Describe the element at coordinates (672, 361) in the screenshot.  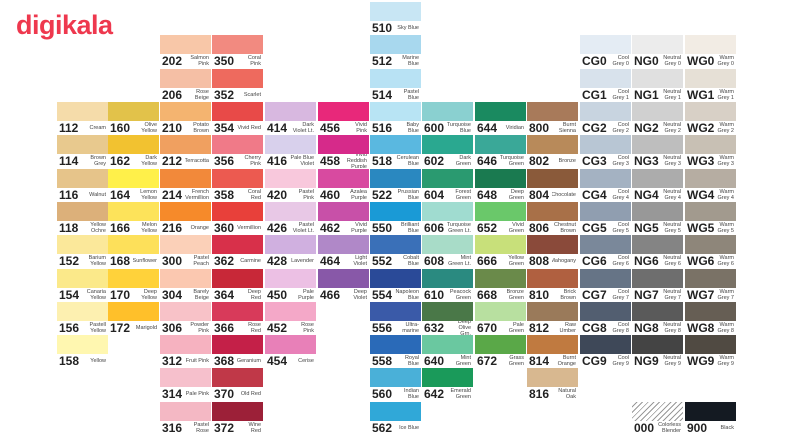
I see `colour-name: Neutral Grey 9` at that location.